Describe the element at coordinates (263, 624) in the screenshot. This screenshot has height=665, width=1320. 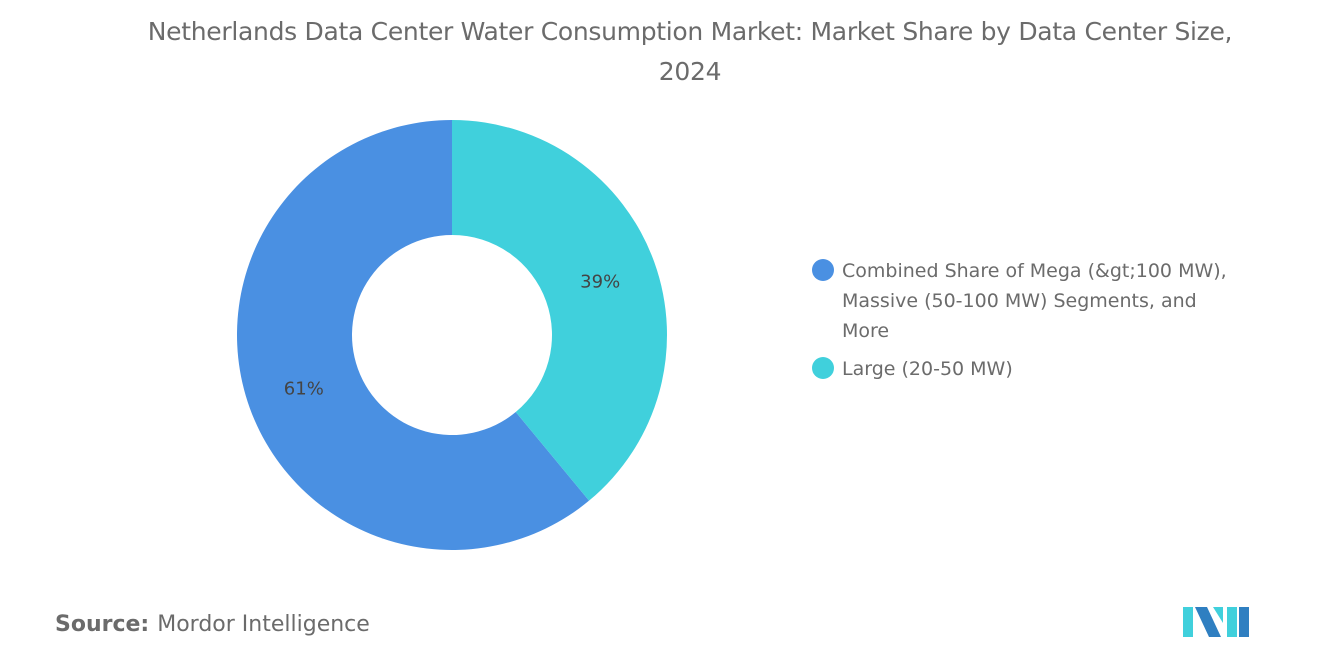
I see `source-value: Mordor Intelligence` at that location.